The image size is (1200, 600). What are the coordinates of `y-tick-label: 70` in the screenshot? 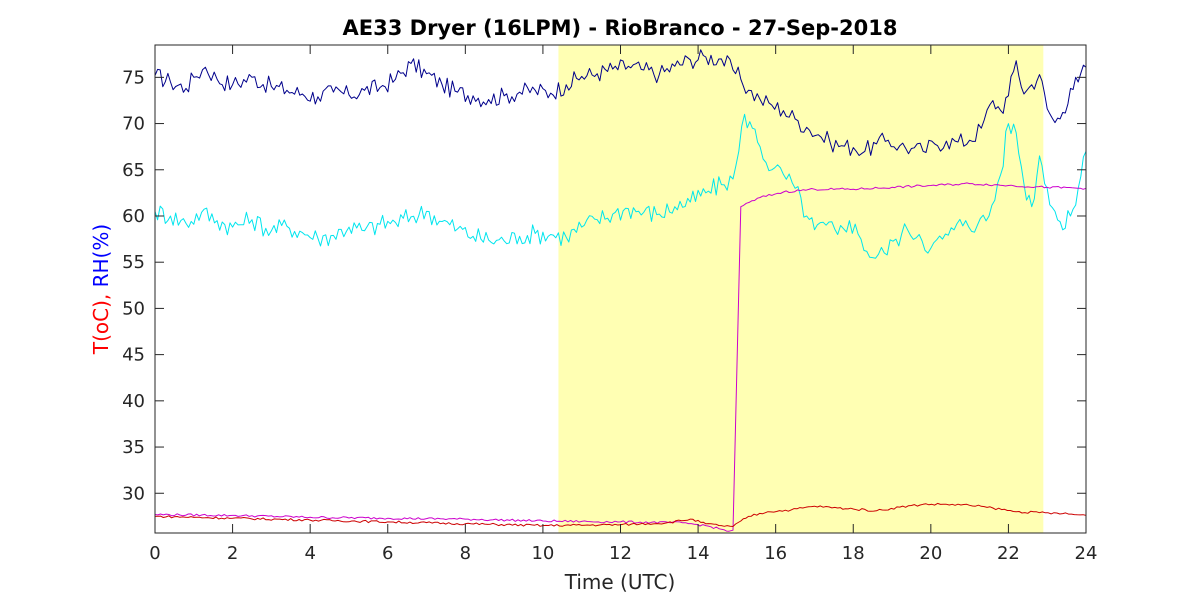 It's located at (133, 124).